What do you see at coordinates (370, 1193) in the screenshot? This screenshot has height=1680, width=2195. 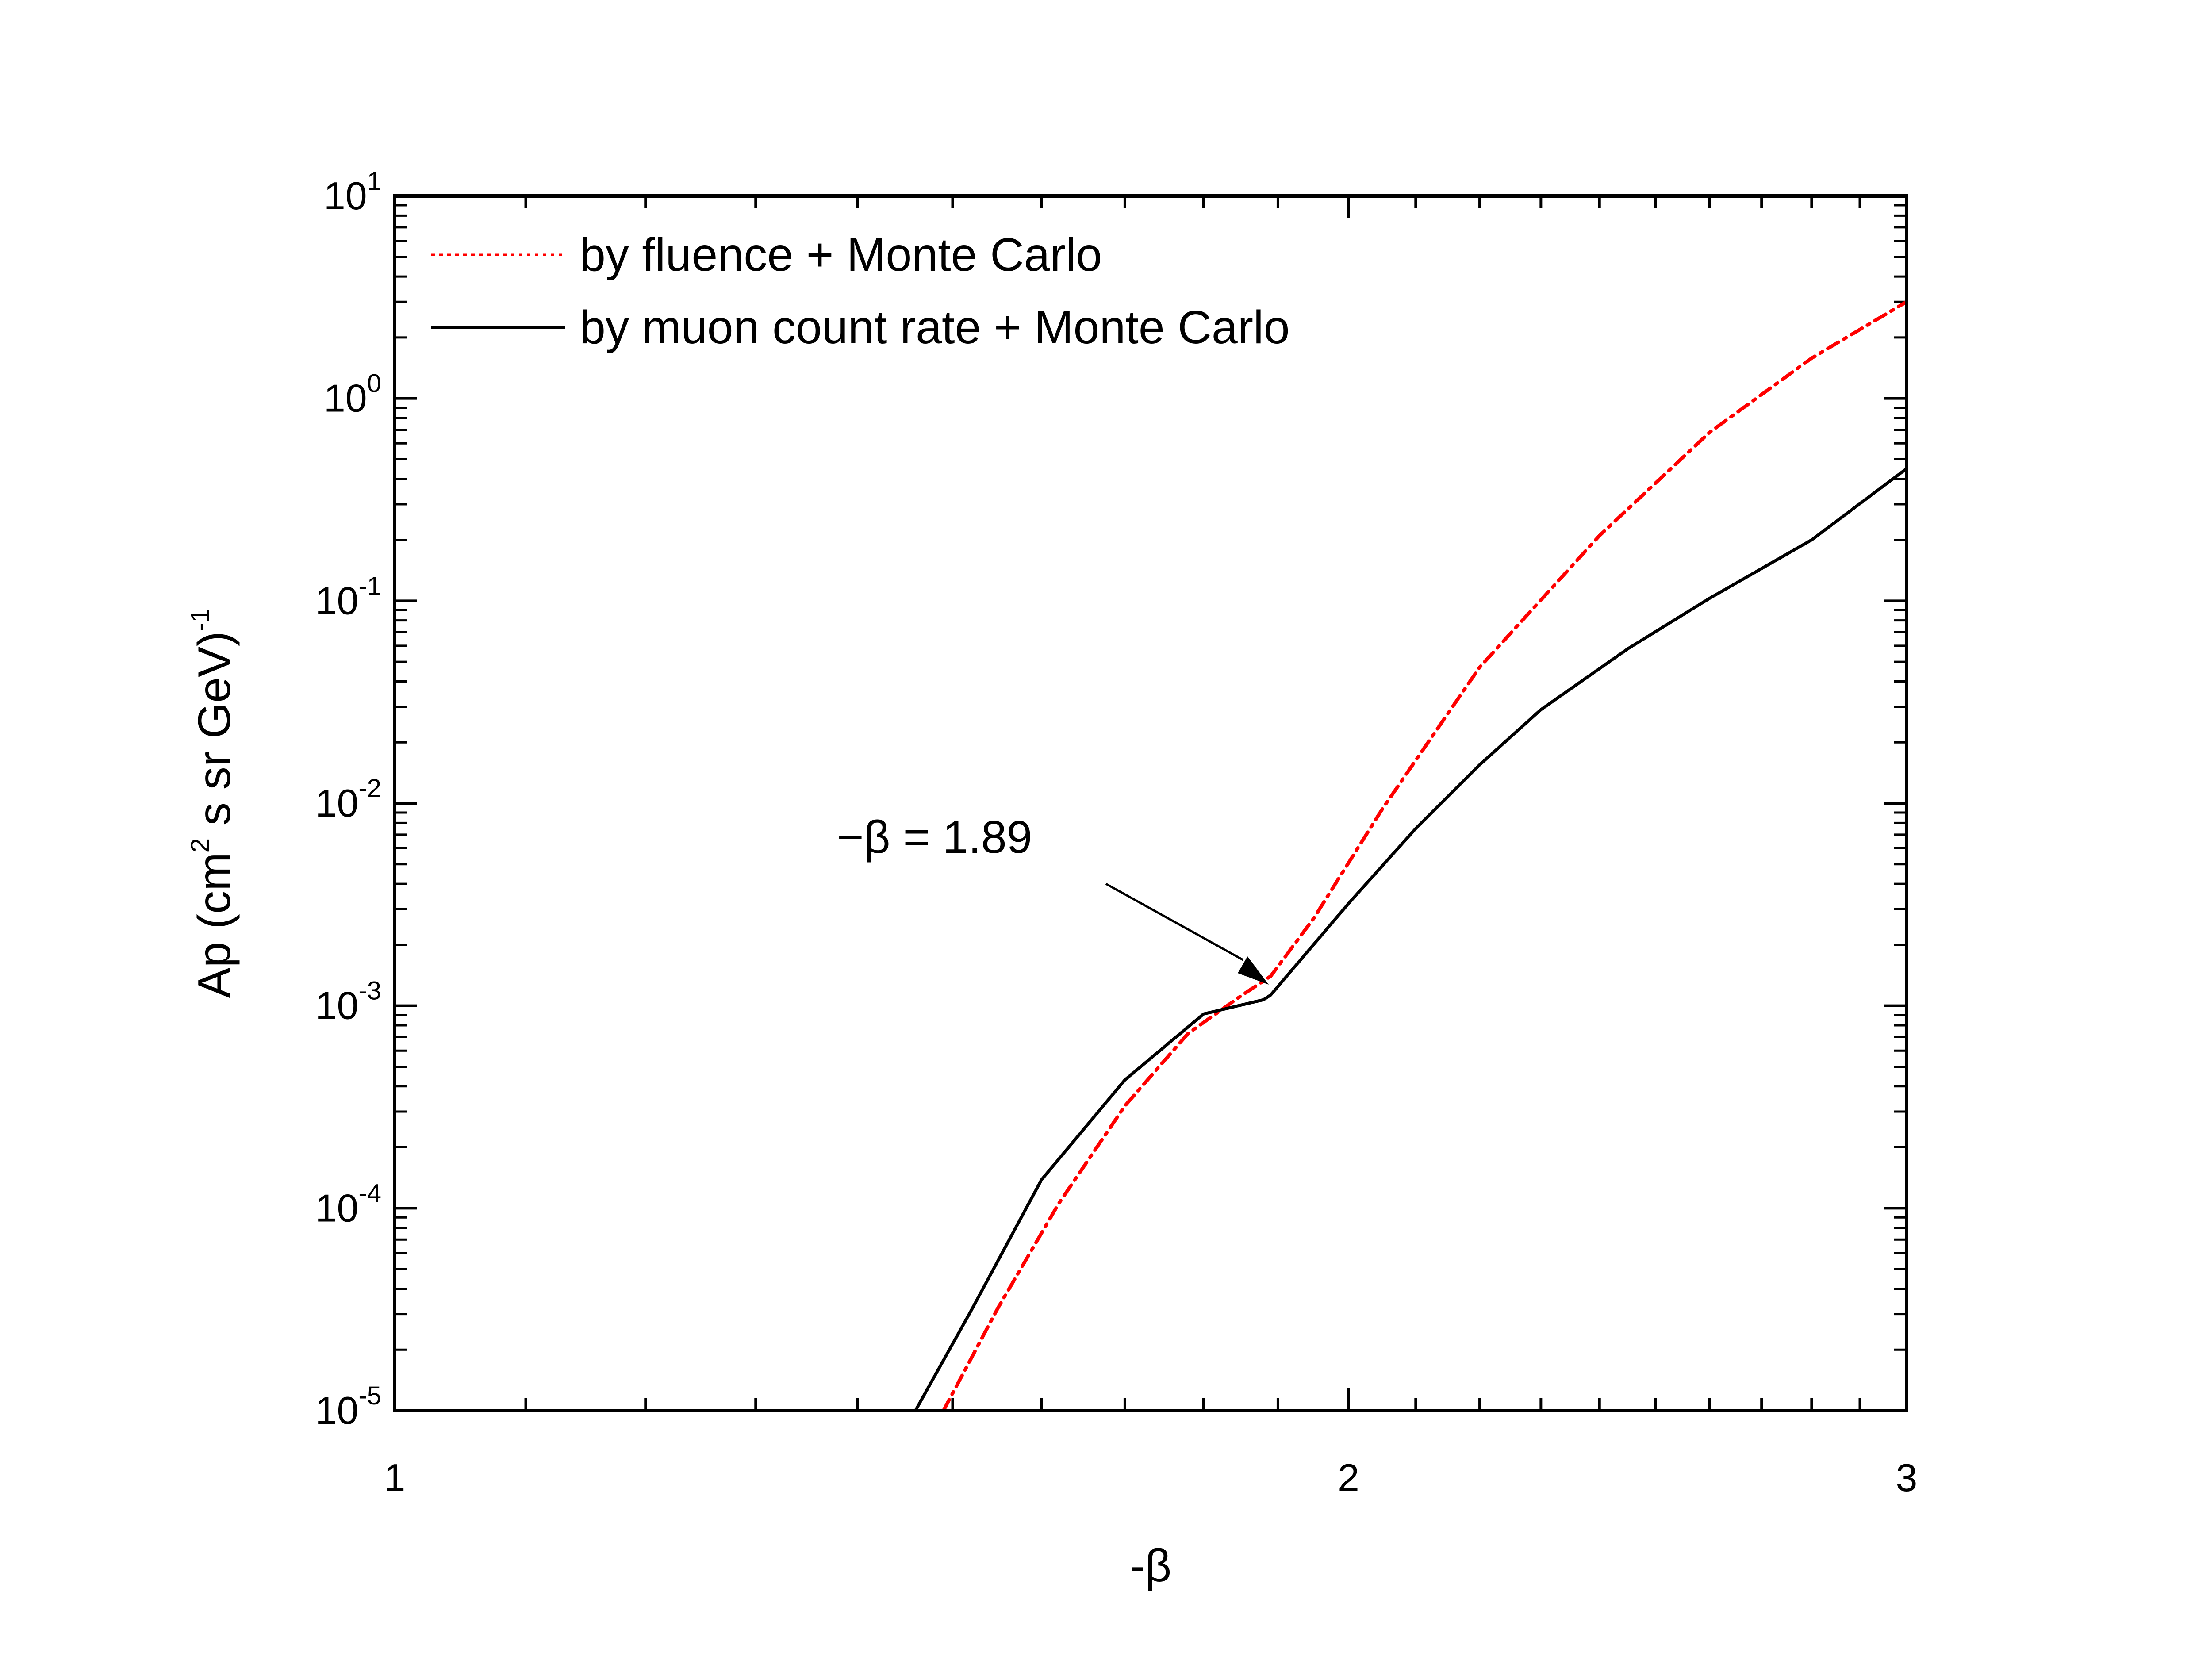 I see `y-tick-exponent: -4` at bounding box center [370, 1193].